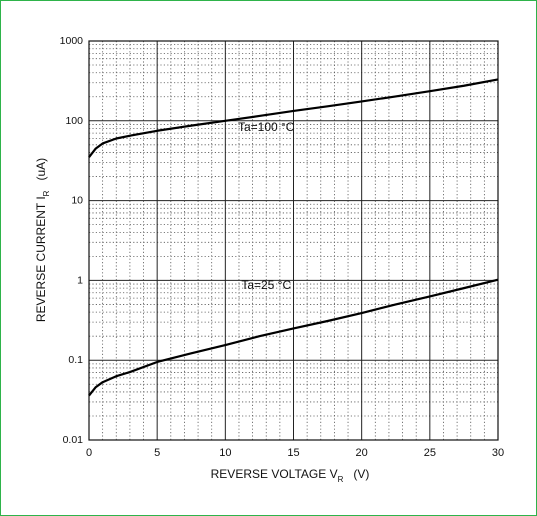 Image resolution: width=537 pixels, height=516 pixels. Describe the element at coordinates (80, 280) in the screenshot. I see `y-tick-label: 1` at that location.